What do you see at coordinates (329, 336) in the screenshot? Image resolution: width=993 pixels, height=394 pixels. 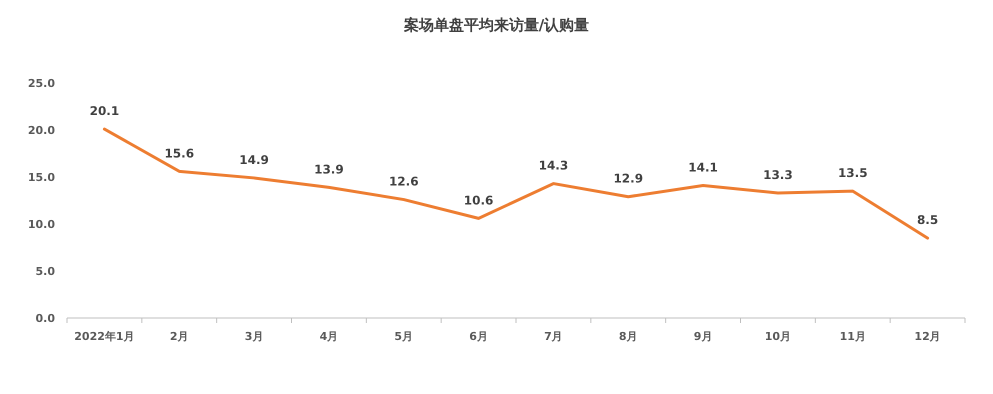 I see `x-tick-label: 4月` at bounding box center [329, 336].